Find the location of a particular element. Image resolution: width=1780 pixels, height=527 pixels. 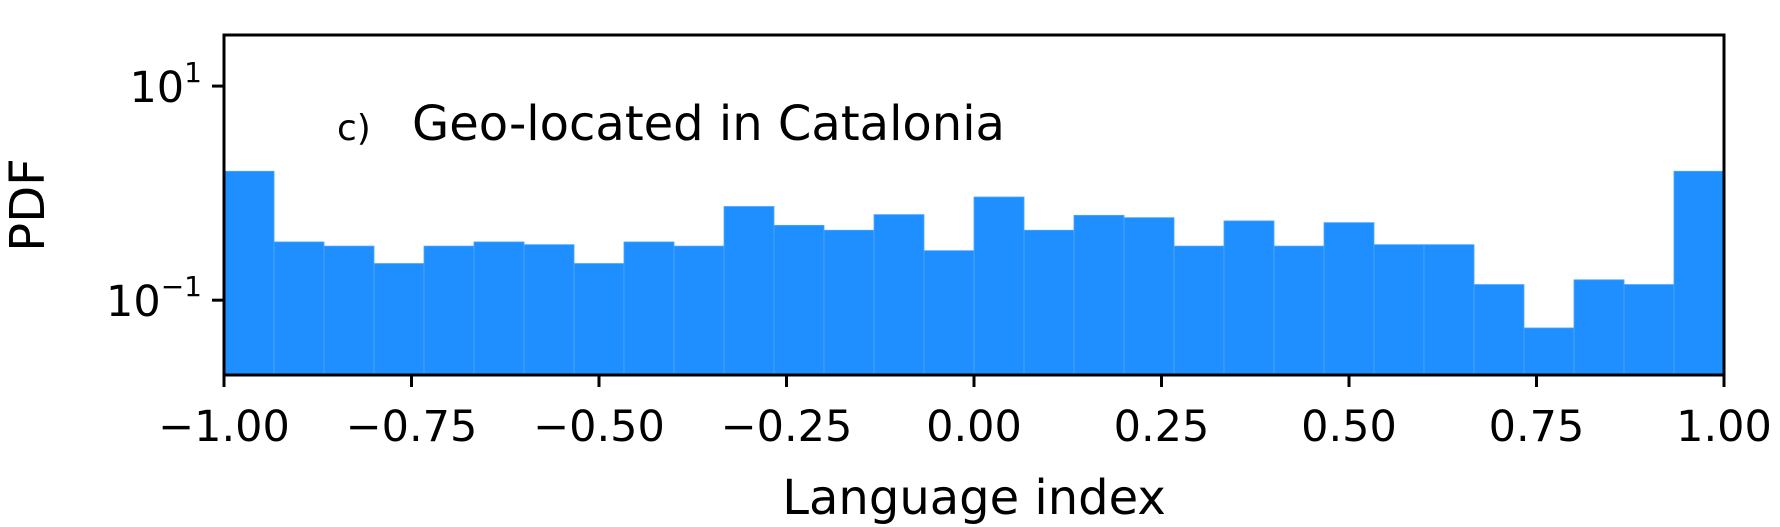

x-tick-label: 0.00 is located at coordinates (974, 427).